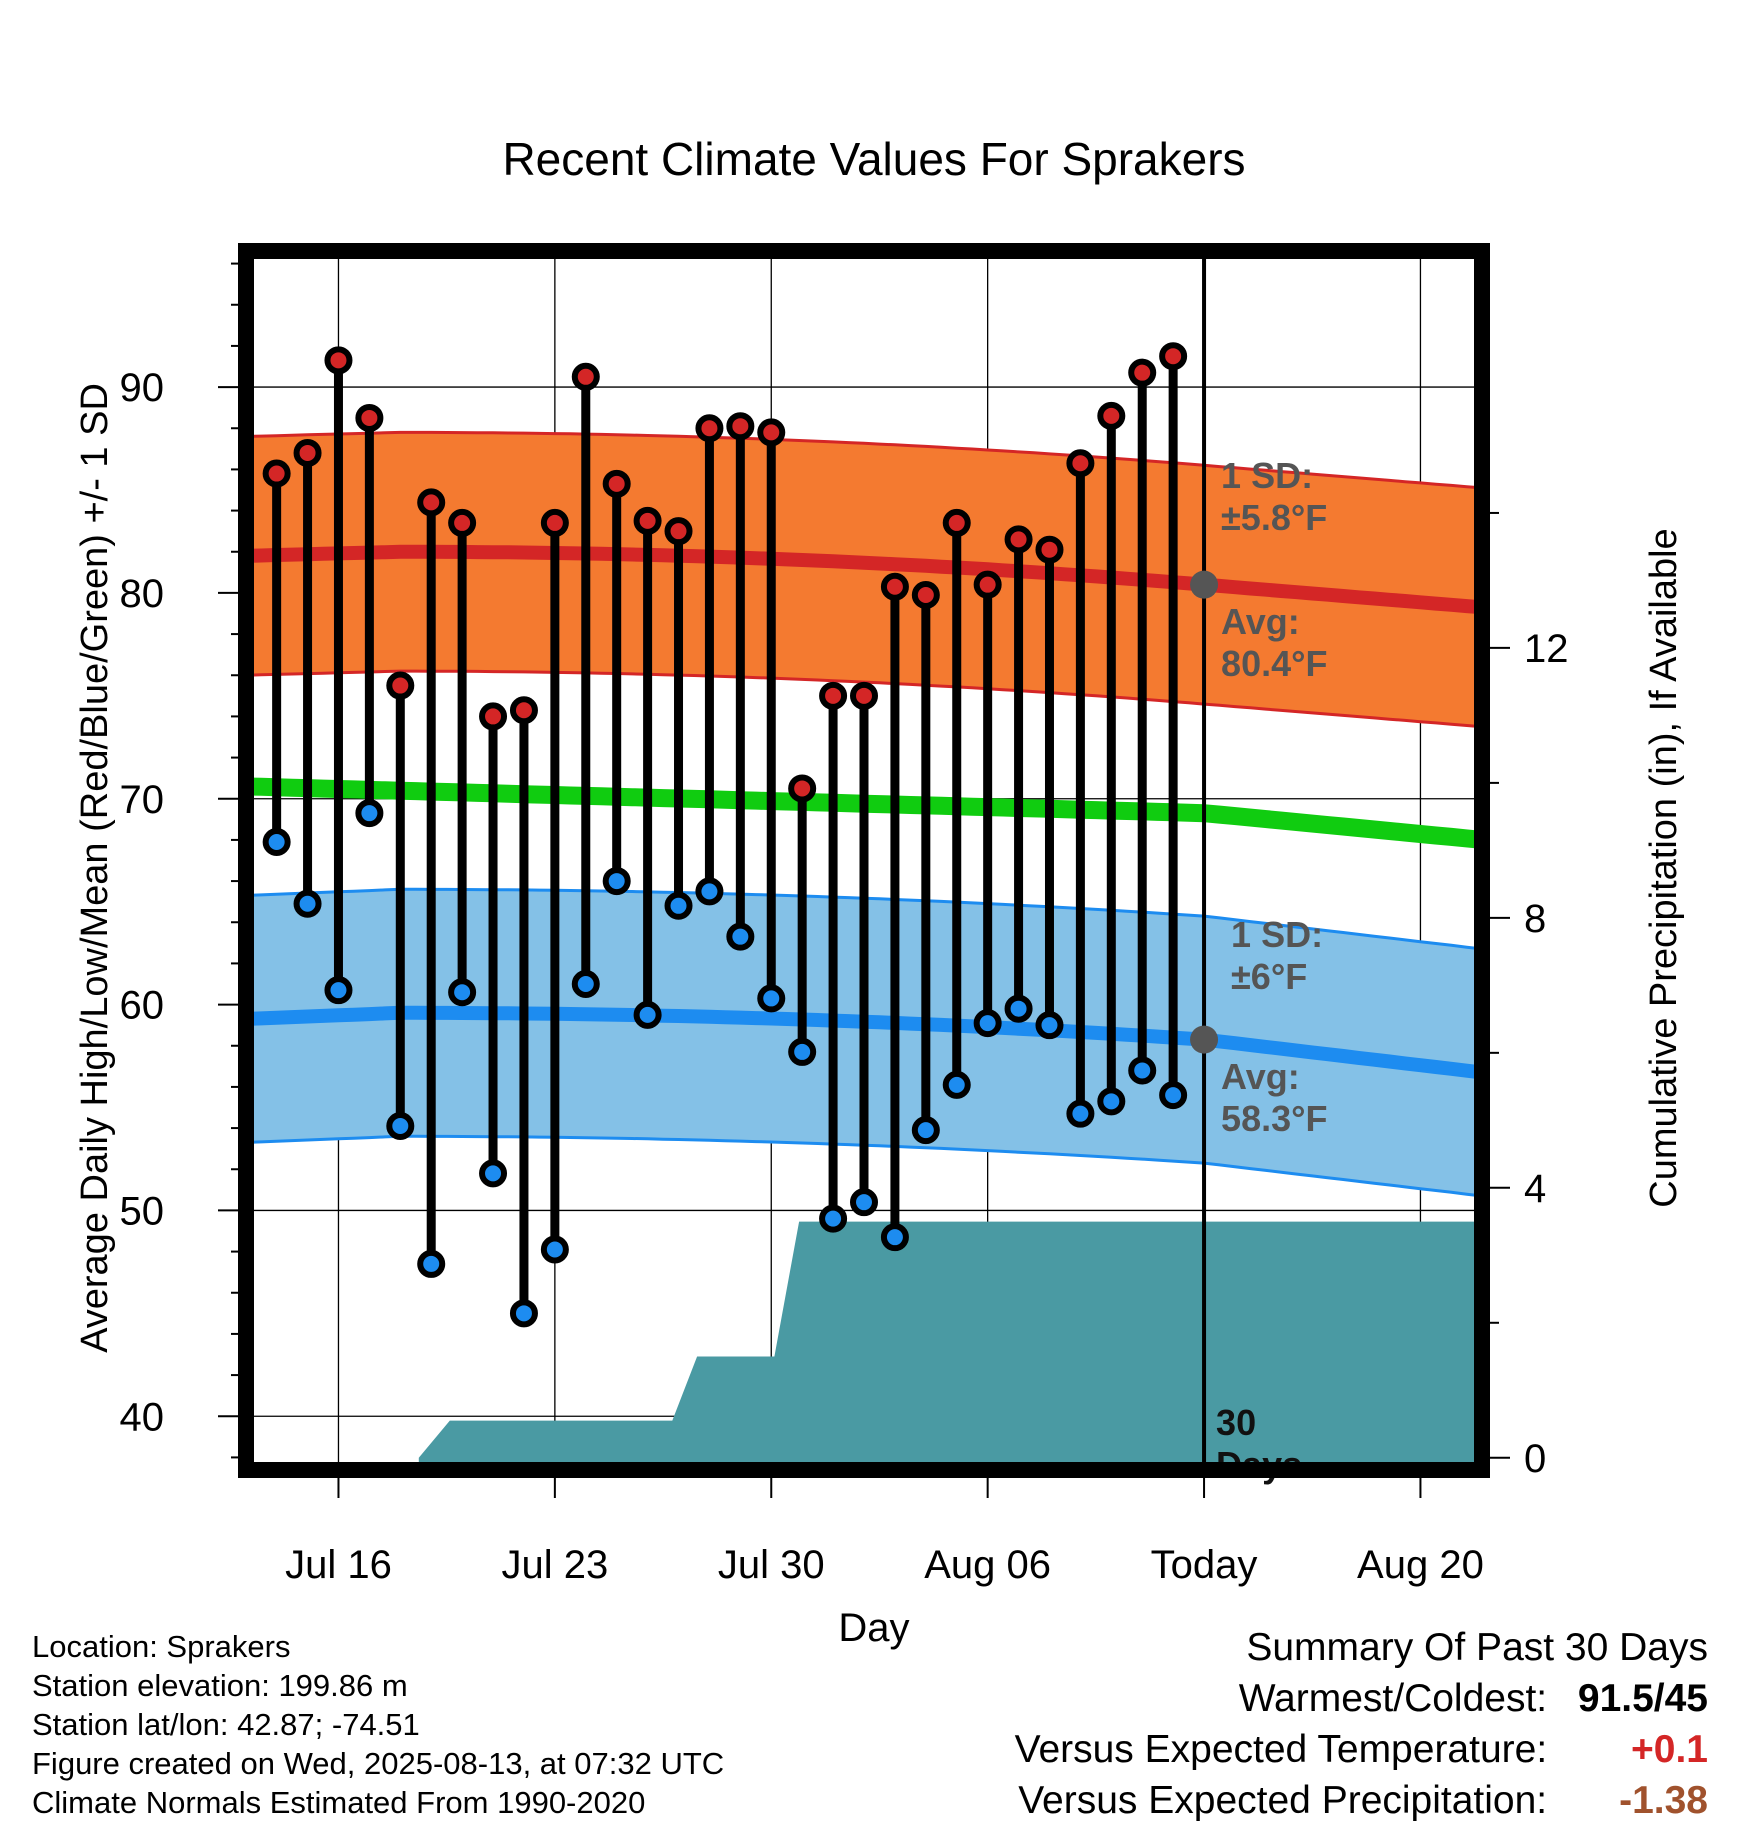  Describe the element at coordinates (339, 1802) in the screenshot. I see `normals-text: Climate Normals Estimated From 1990-2020` at that location.